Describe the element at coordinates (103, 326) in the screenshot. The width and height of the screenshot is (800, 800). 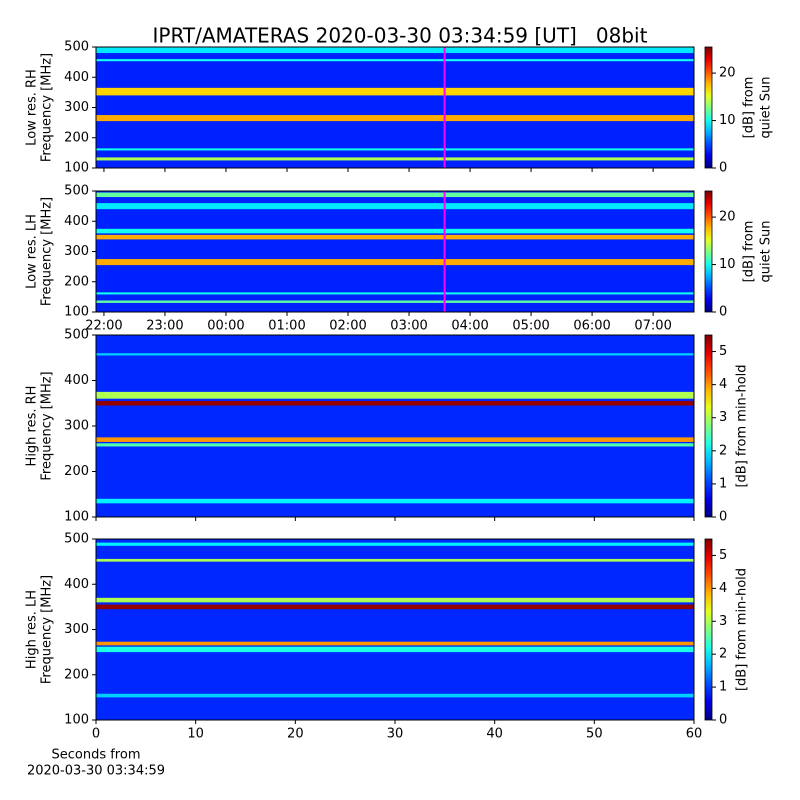
I see `x-tick-label: 22:00` at that location.